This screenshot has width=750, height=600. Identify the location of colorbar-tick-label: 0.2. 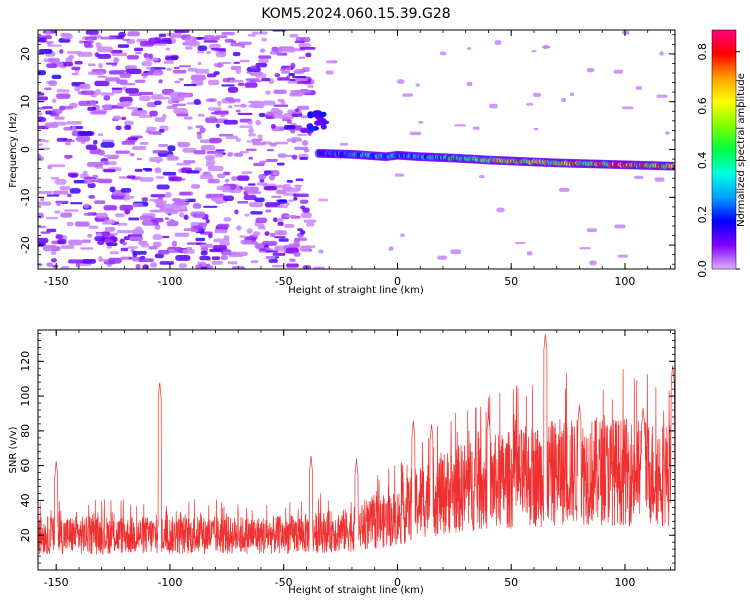
(702, 215).